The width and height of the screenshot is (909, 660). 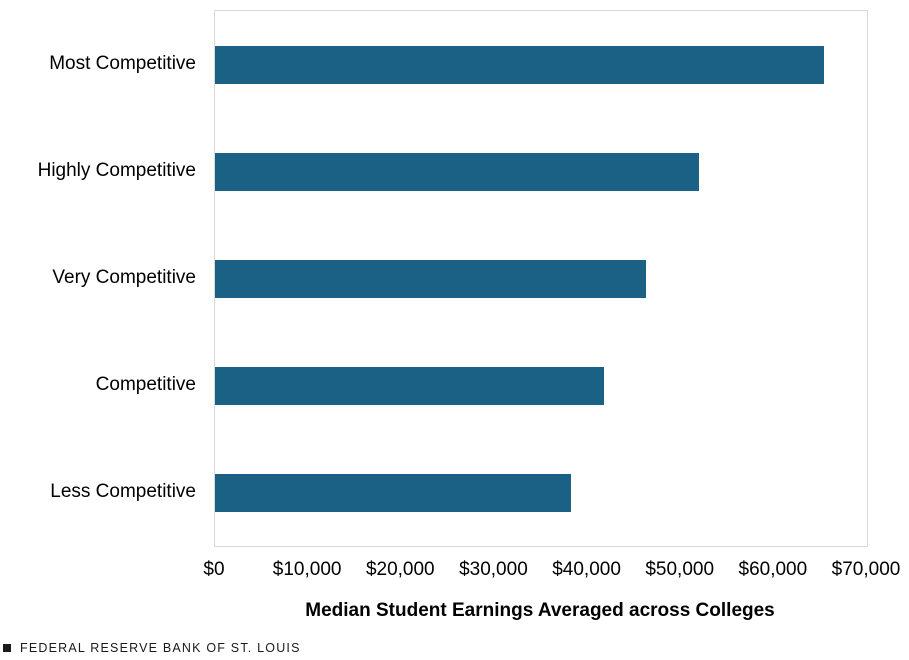 What do you see at coordinates (124, 277) in the screenshot?
I see `y-axis-label-very-competitive: Very Competitive` at bounding box center [124, 277].